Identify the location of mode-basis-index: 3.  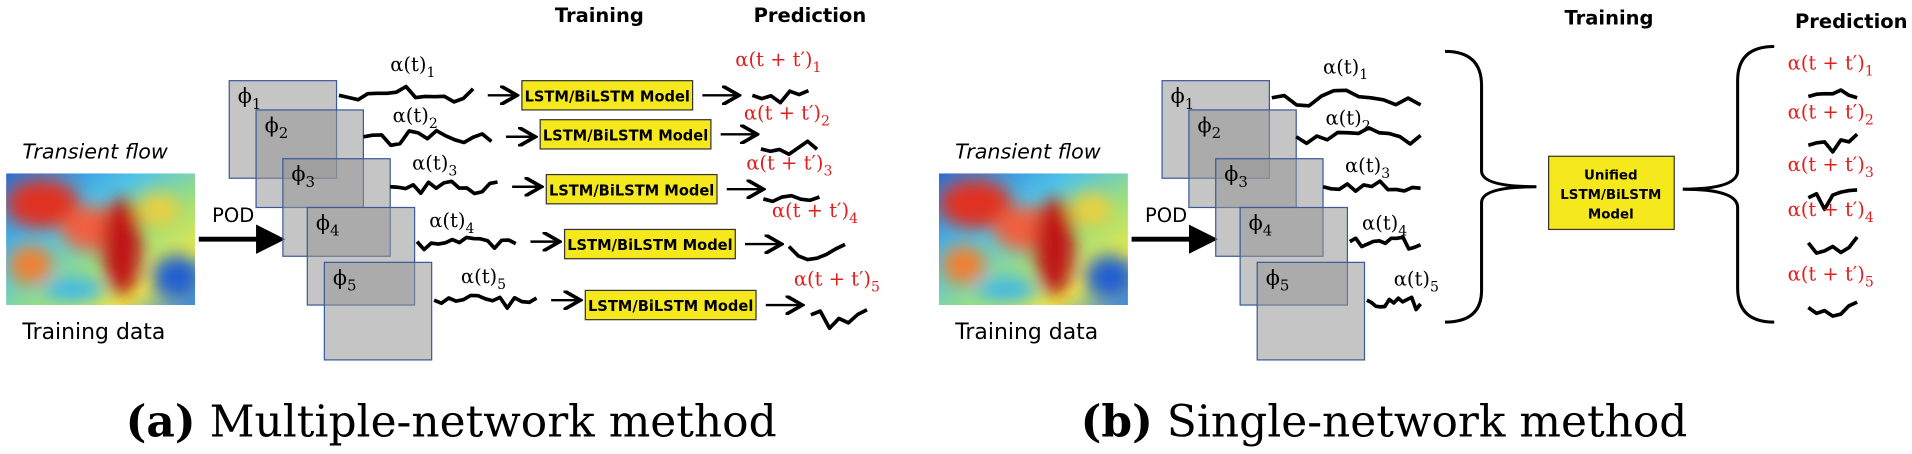
(310, 182).